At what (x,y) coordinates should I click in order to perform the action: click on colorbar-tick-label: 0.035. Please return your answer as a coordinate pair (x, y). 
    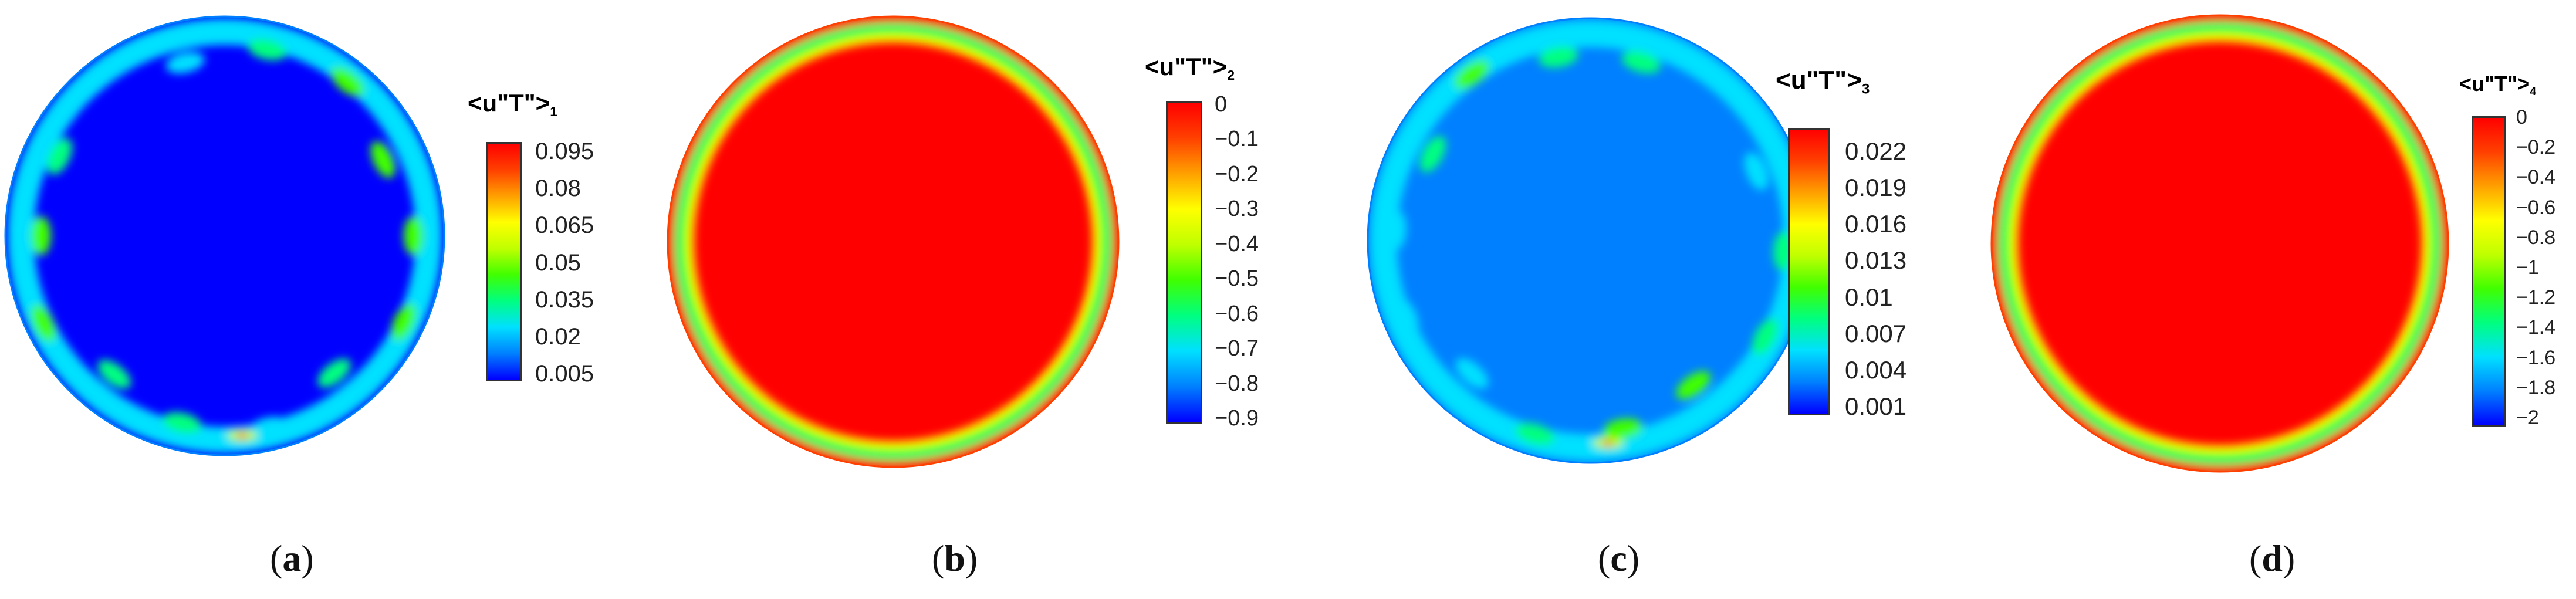
    Looking at the image, I should click on (564, 299).